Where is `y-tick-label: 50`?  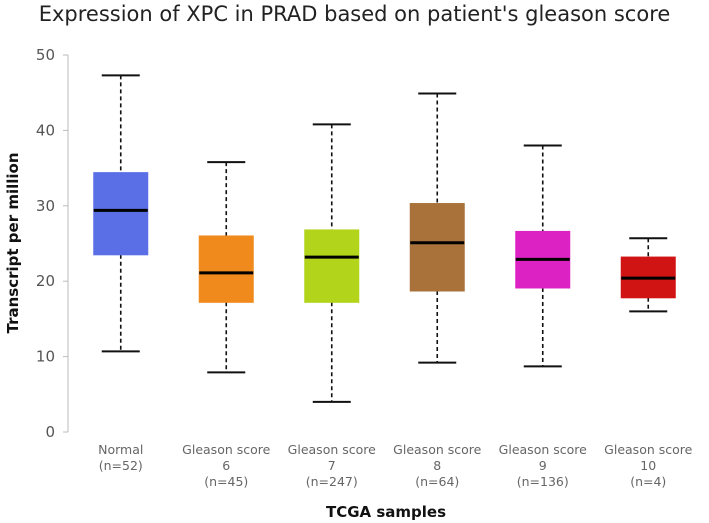
y-tick-label: 50 is located at coordinates (45, 55).